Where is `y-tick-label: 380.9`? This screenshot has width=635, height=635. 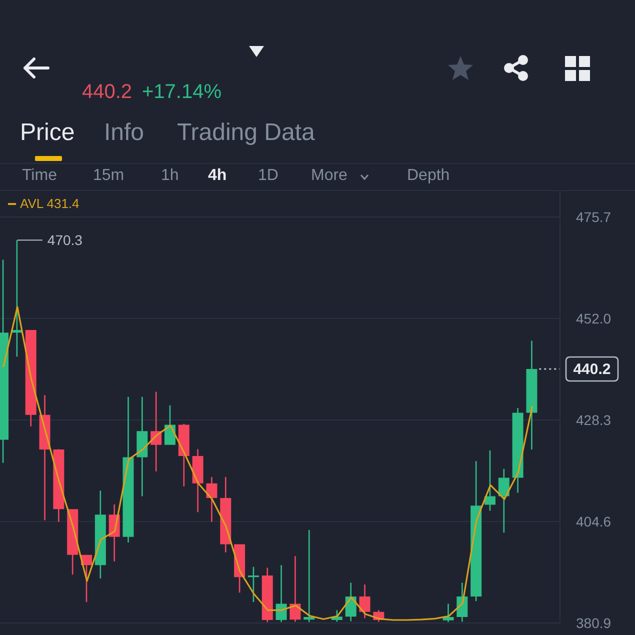
y-tick-label: 380.9 is located at coordinates (594, 622).